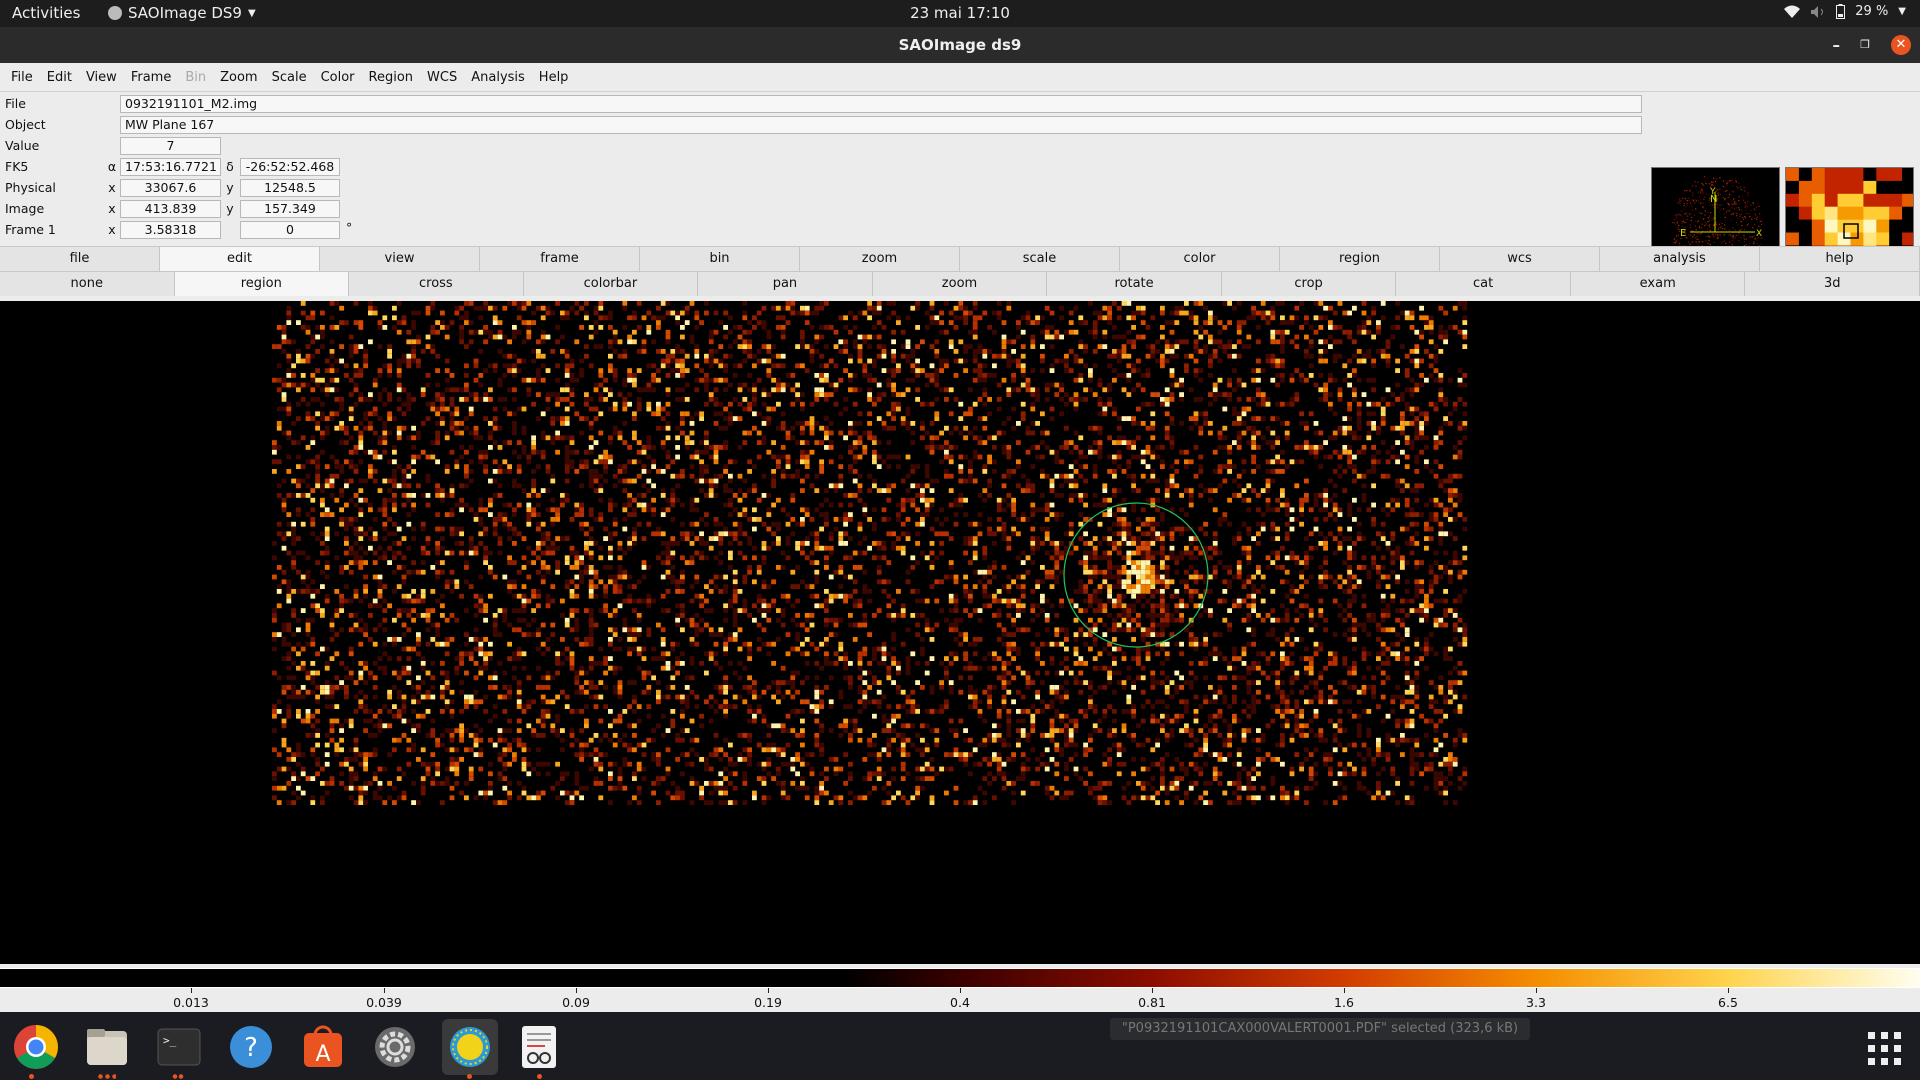 The width and height of the screenshot is (1920, 1080). I want to click on buttonbar-region-button: region, so click(1360, 259).